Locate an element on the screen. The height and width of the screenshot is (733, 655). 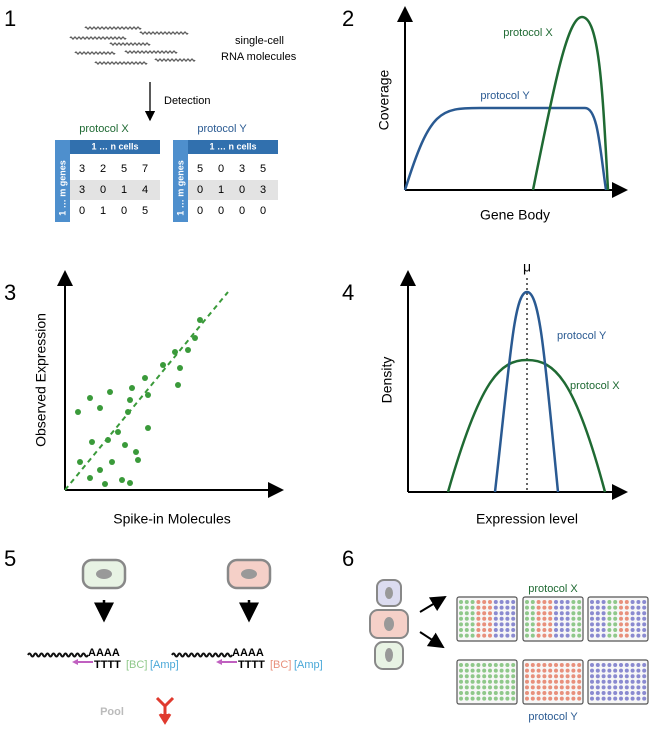
rna-molecule is located at coordinates (151, 52).